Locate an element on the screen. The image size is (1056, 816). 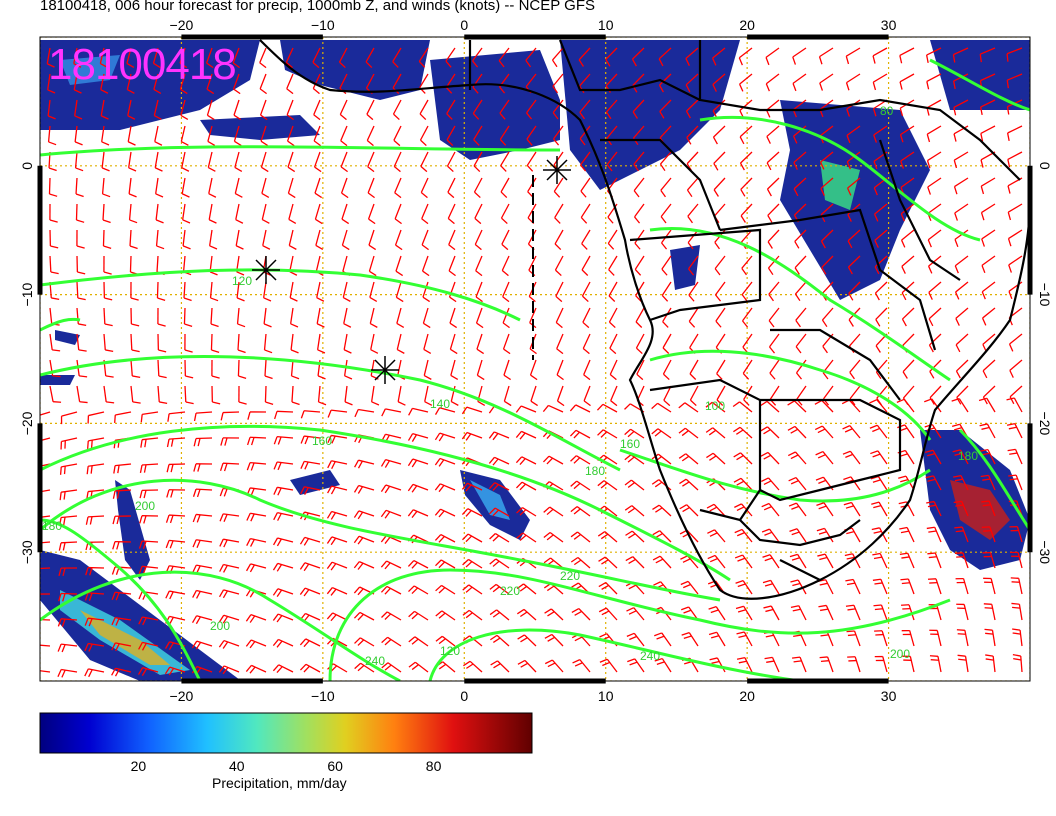
contour-label: 240 is located at coordinates (375, 661).